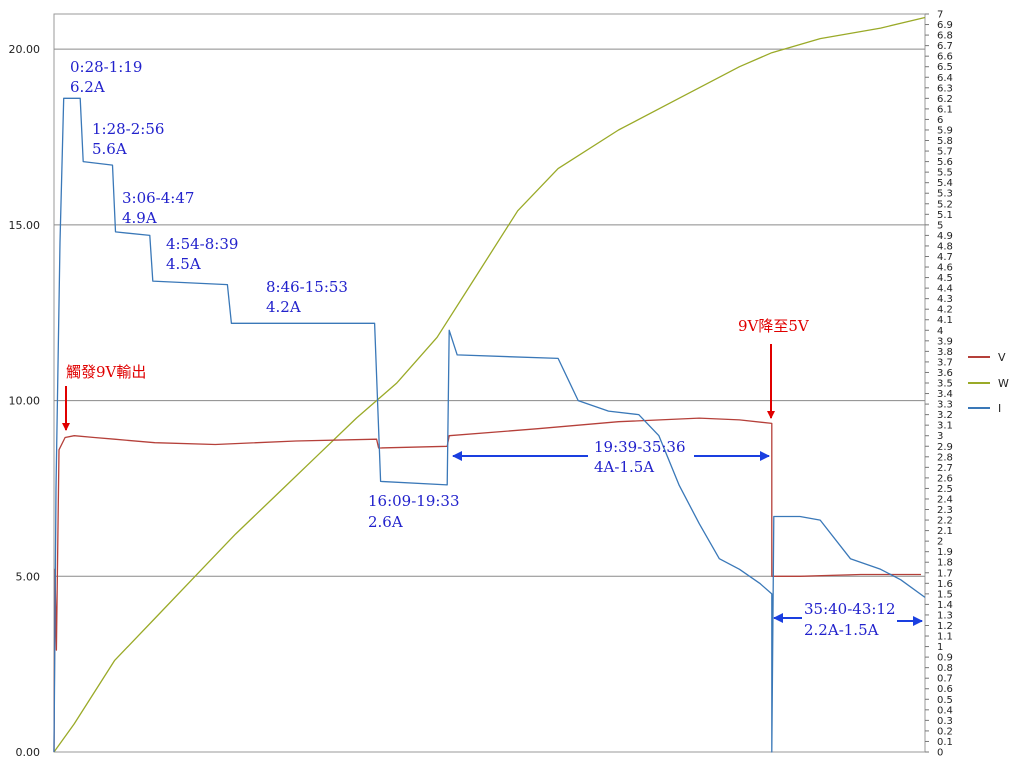 The image size is (1024, 768). Describe the element at coordinates (945, 183) in the screenshot. I see `right-tick-label: 5.4` at that location.